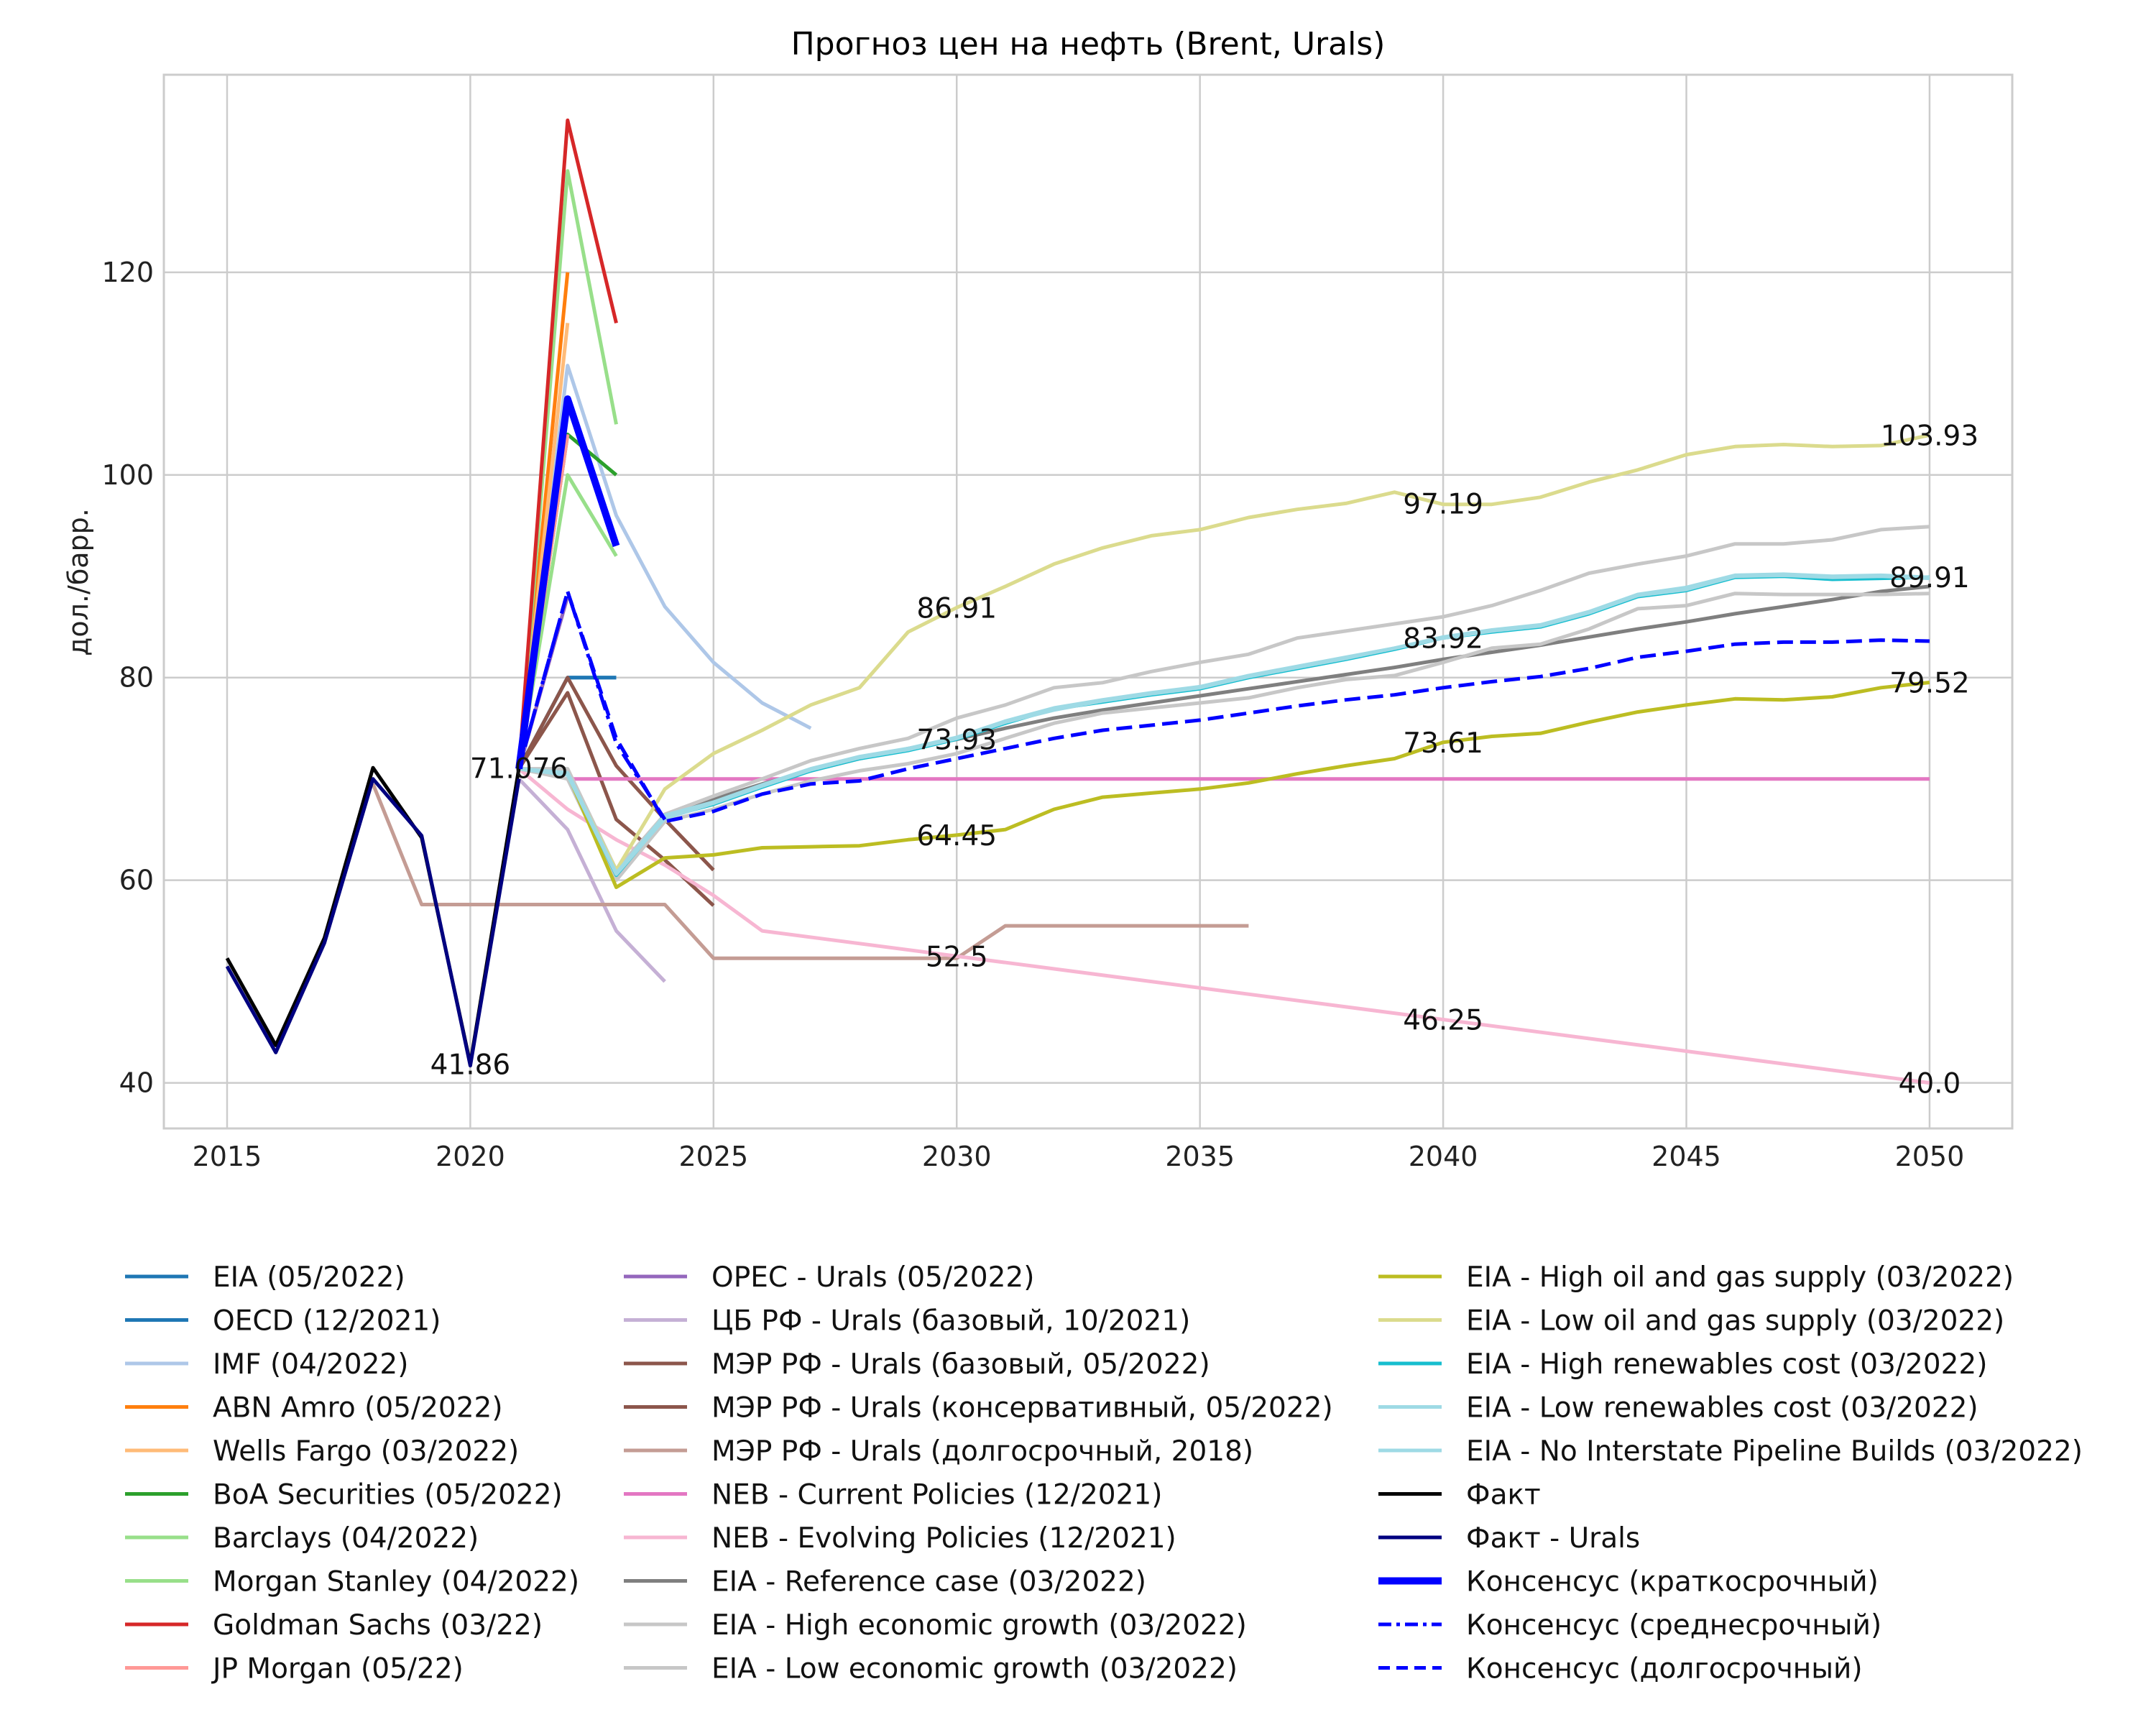  What do you see at coordinates (78, 582) in the screenshot?
I see `y-axis-label: дол./барр.` at bounding box center [78, 582].